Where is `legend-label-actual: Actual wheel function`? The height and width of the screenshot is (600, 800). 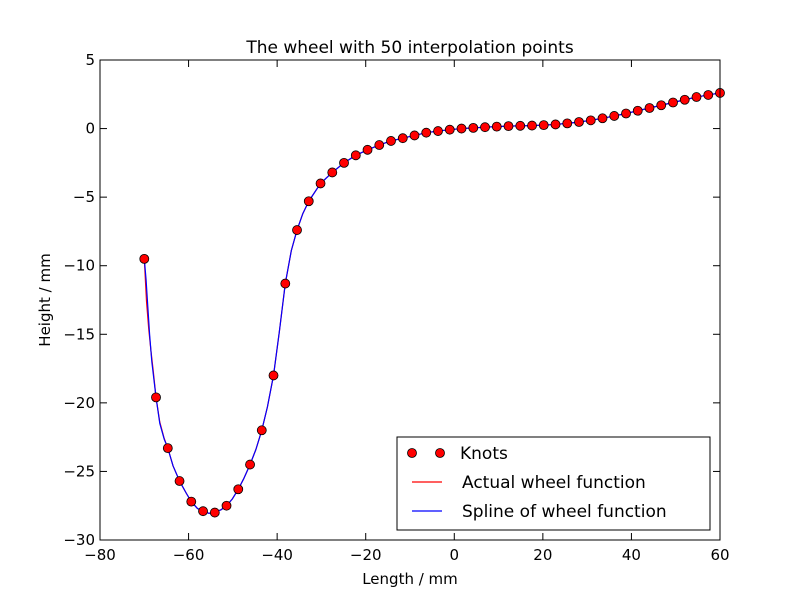 legend-label-actual: Actual wheel function is located at coordinates (554, 483).